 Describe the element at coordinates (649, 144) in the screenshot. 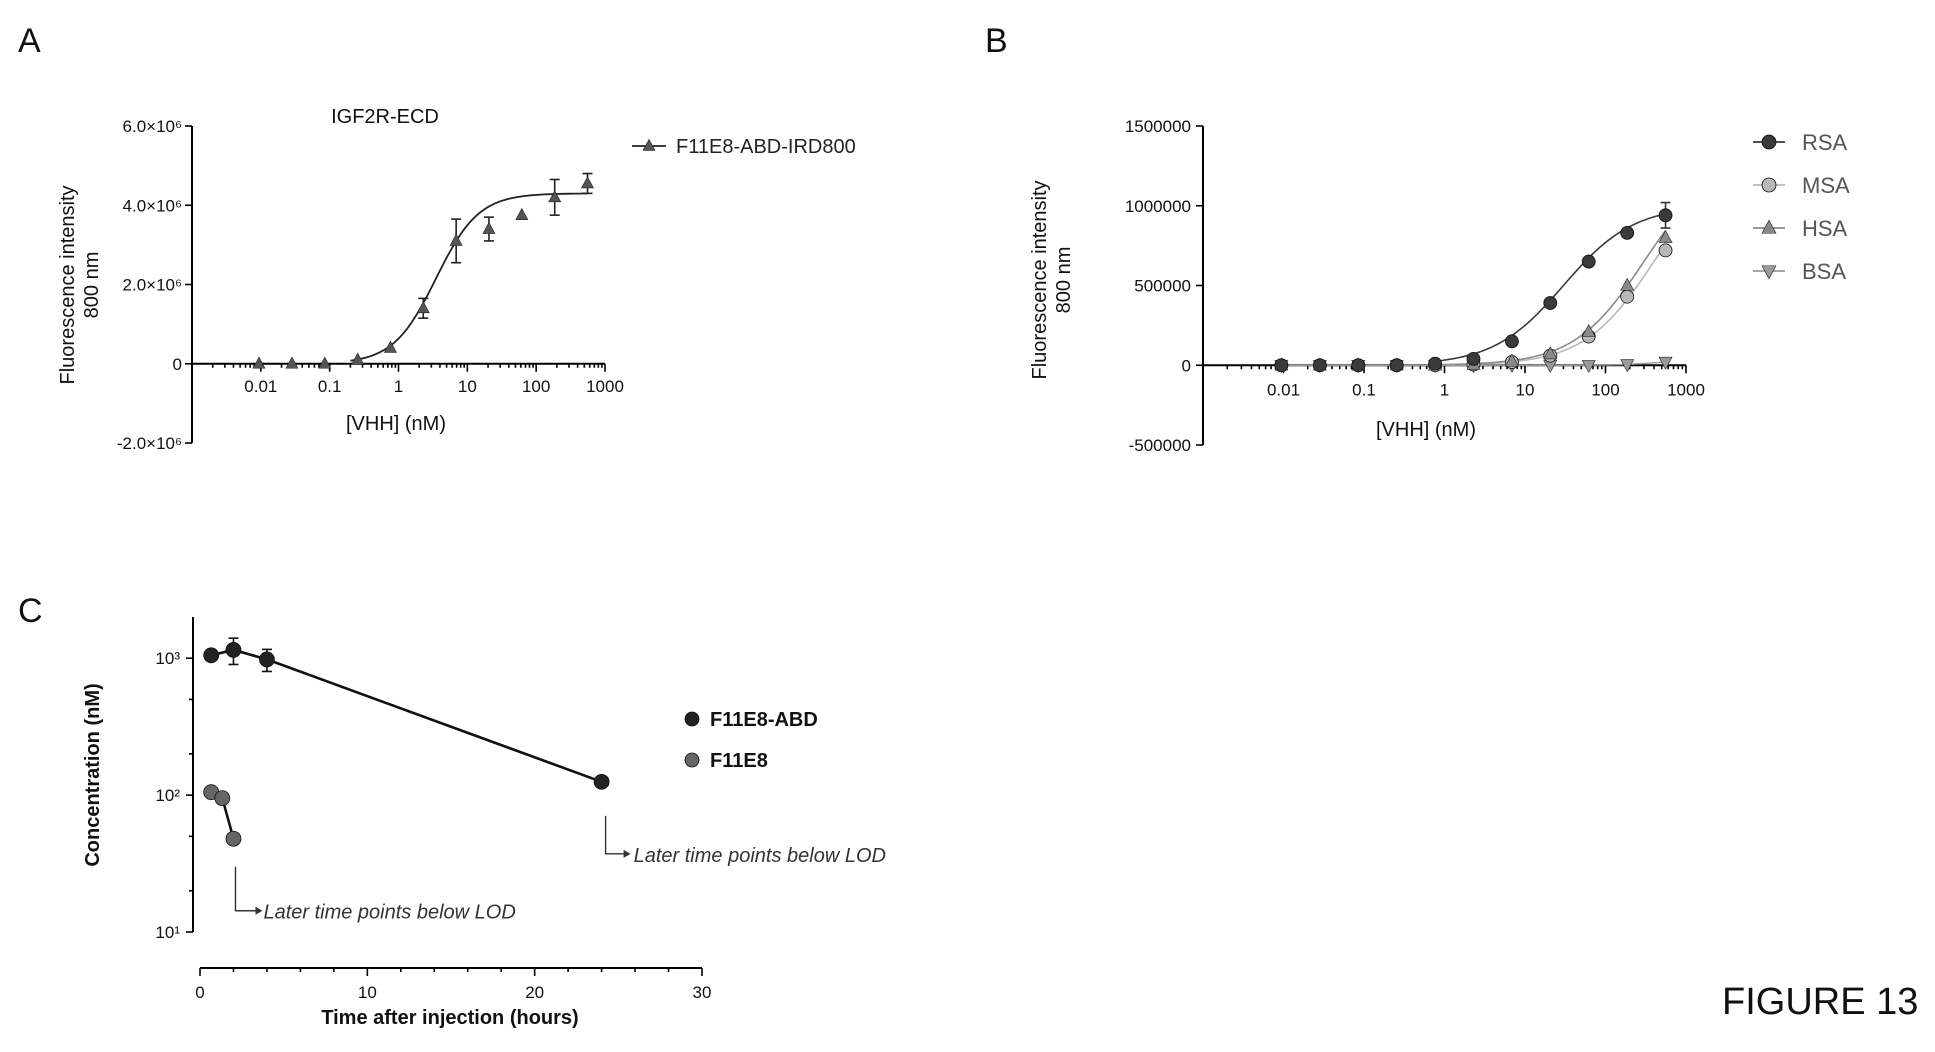

I see `legend-marker-triangle` at that location.